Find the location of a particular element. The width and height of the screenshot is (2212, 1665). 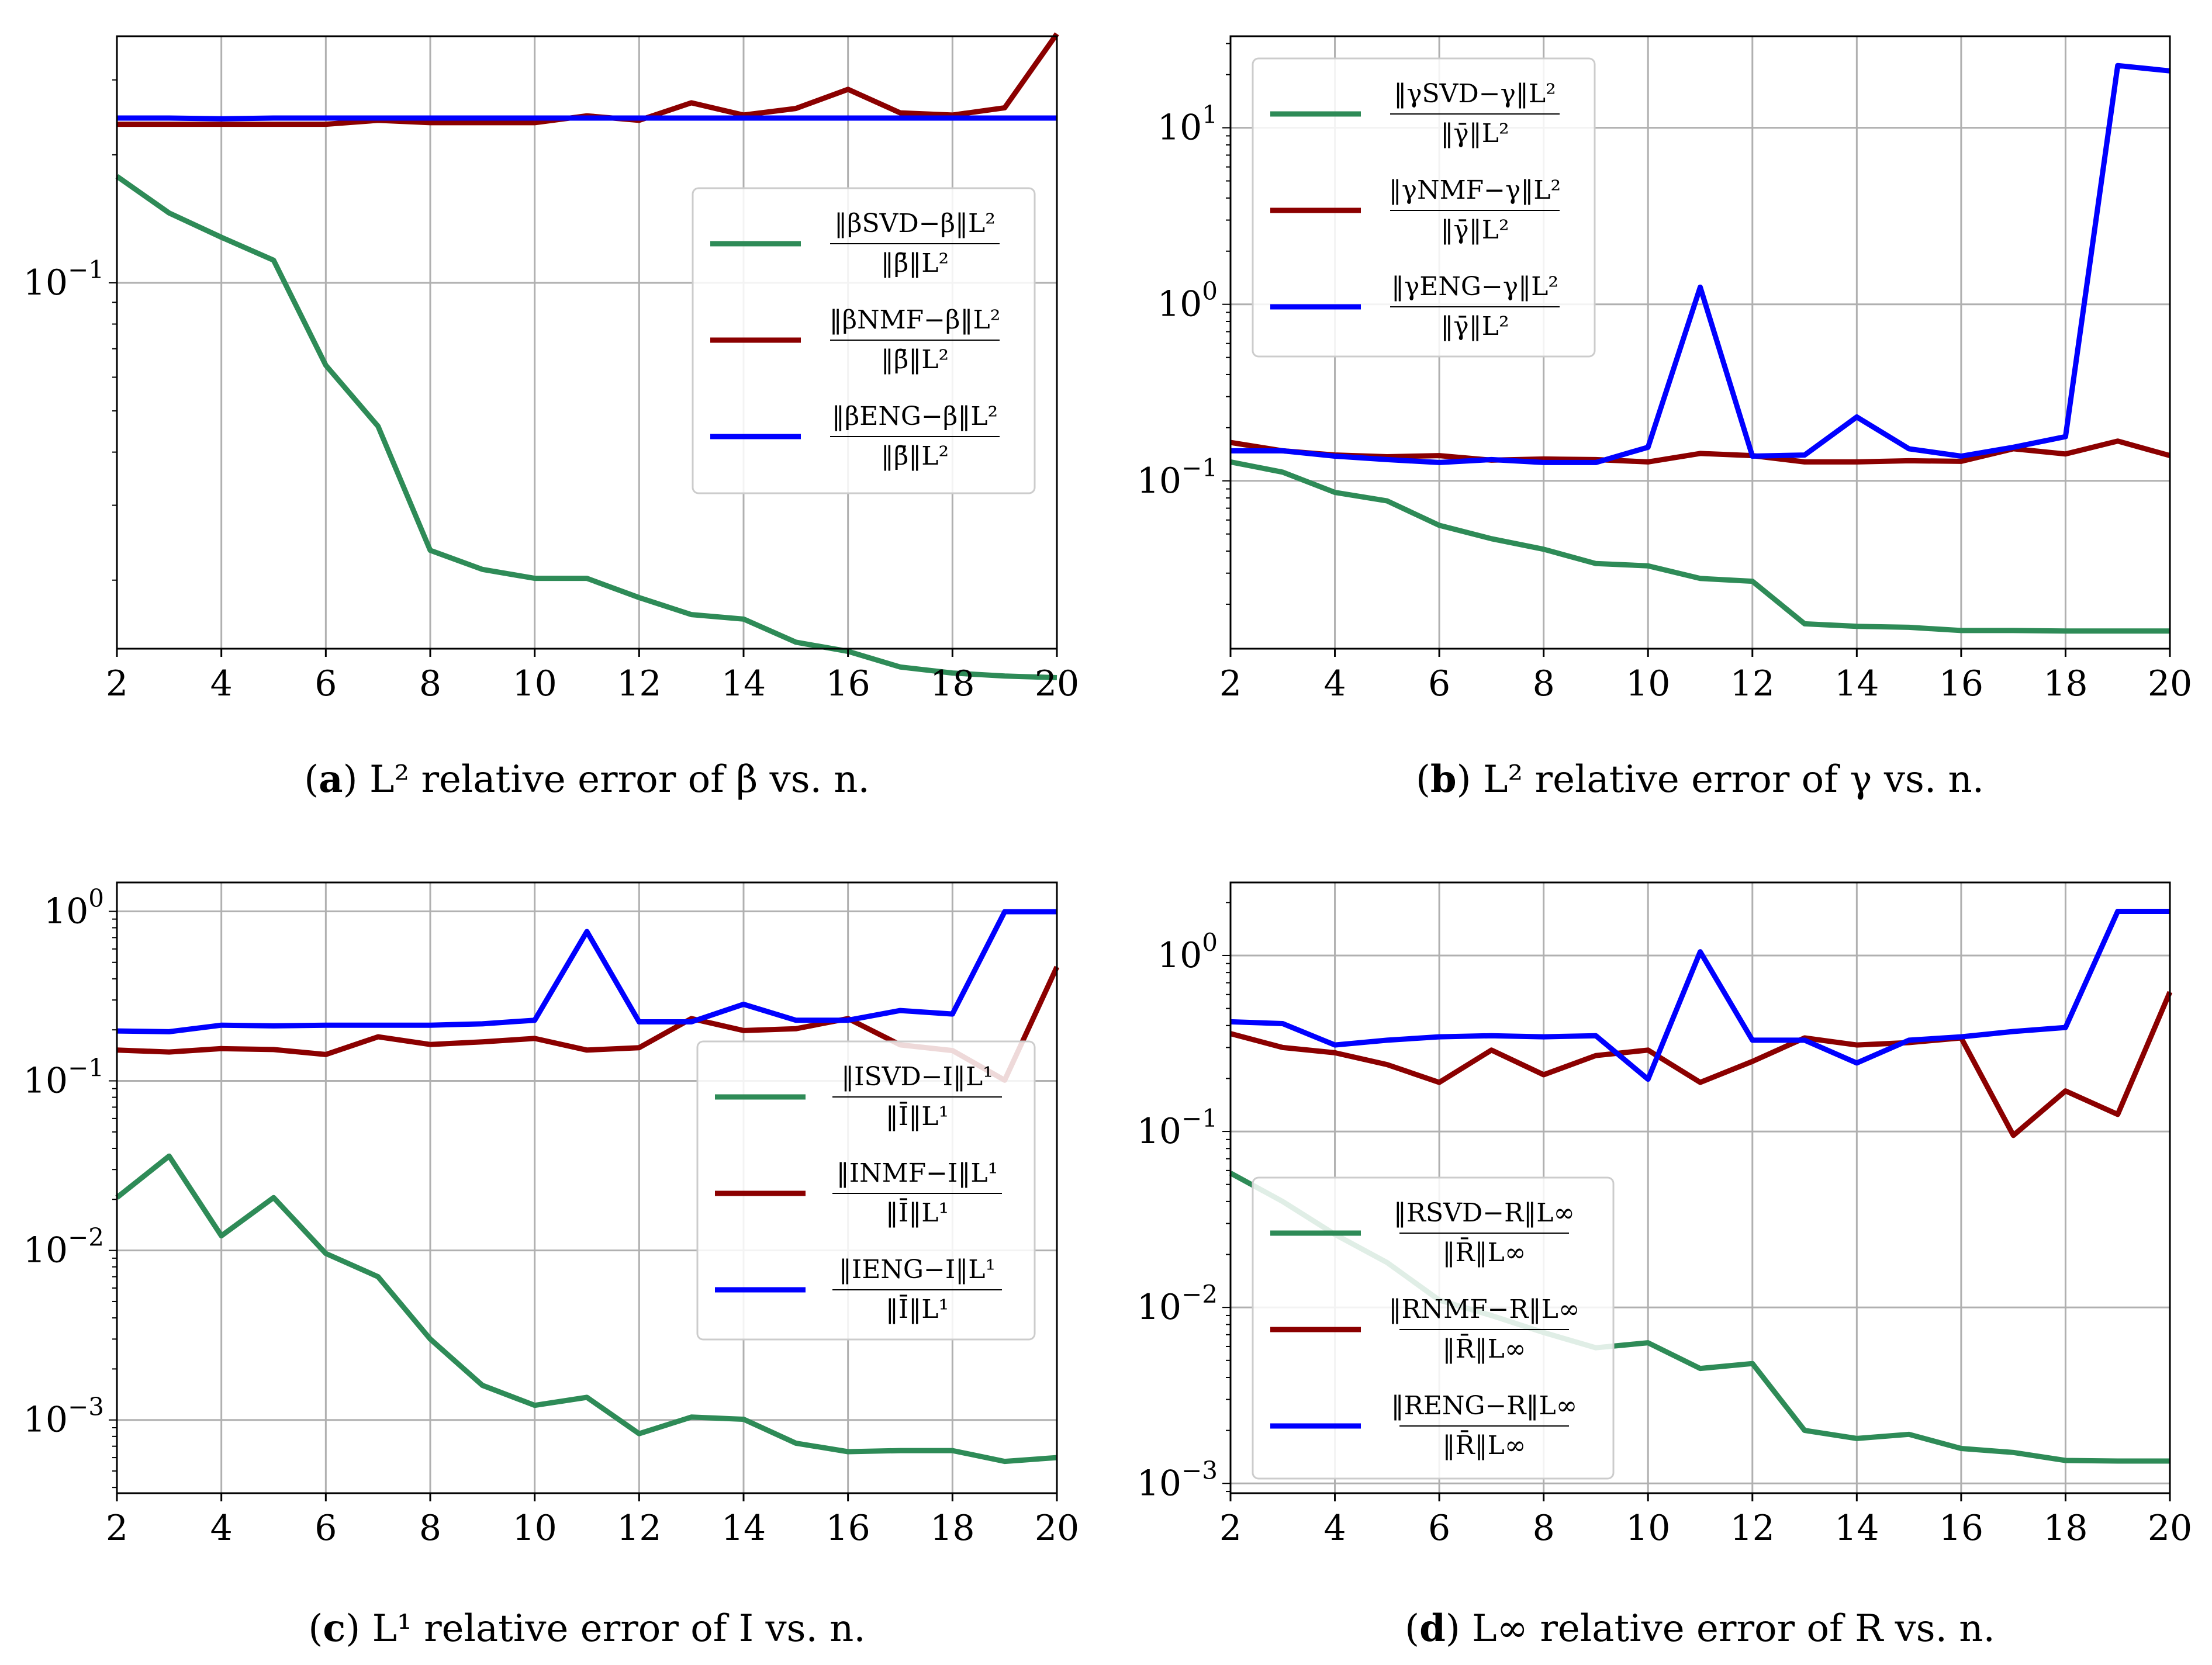

panel-d-legend-label-nmf: ‖RNMF−R‖L∞ is located at coordinates (1483, 1309).